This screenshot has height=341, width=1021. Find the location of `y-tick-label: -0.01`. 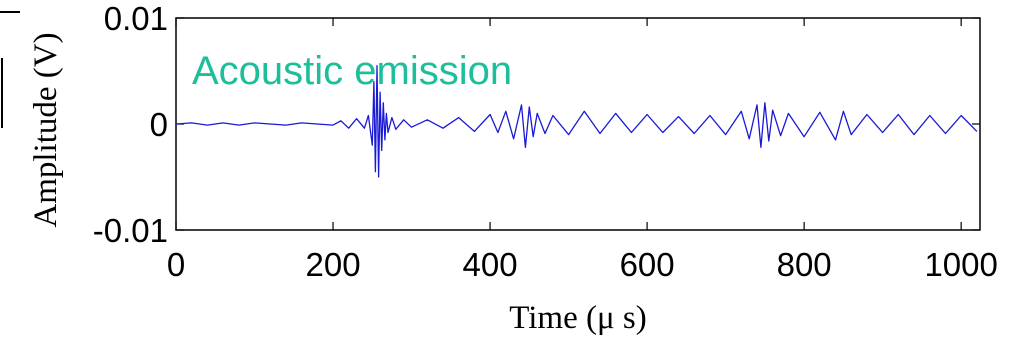

y-tick-label: -0.01 is located at coordinates (130, 230).